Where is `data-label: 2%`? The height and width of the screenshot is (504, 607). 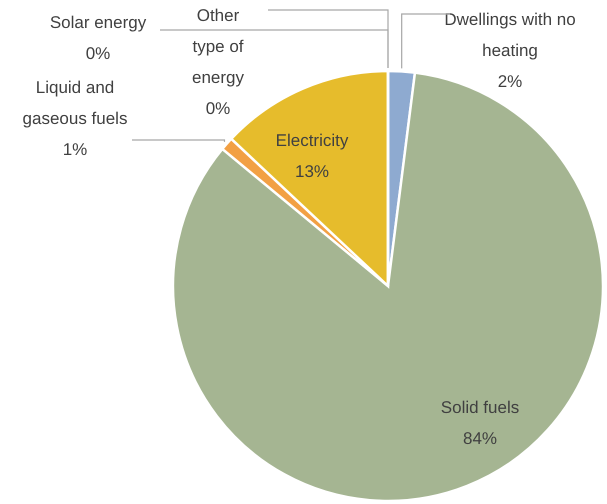 data-label: 2% is located at coordinates (510, 81).